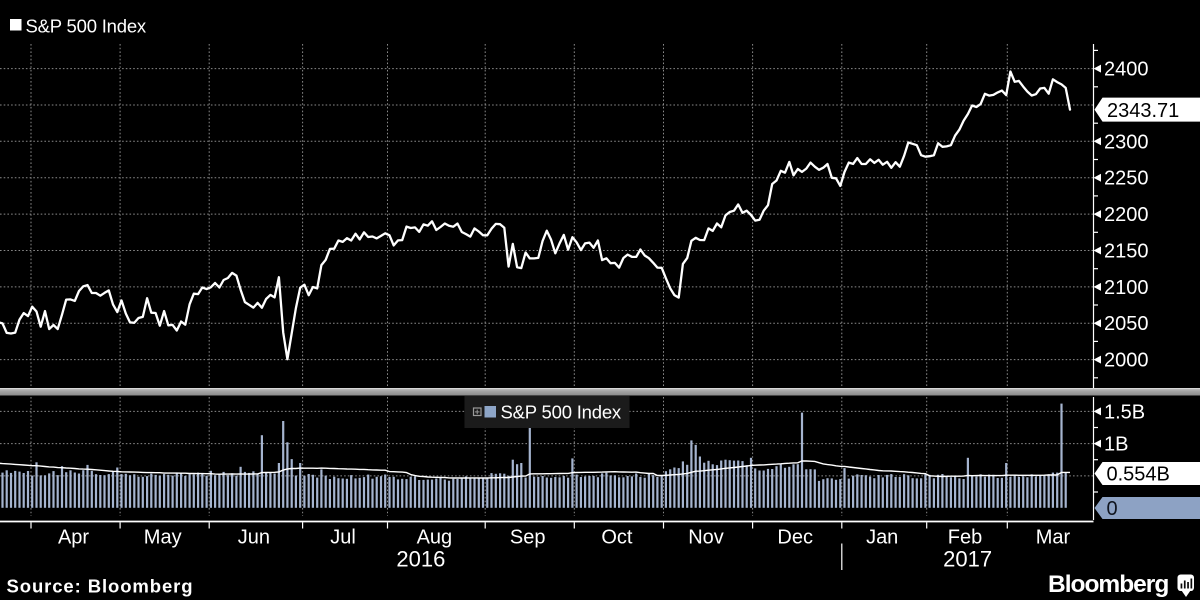 This screenshot has width=1200, height=600. What do you see at coordinates (617, 538) in the screenshot?
I see `svg-text: Oct` at bounding box center [617, 538].